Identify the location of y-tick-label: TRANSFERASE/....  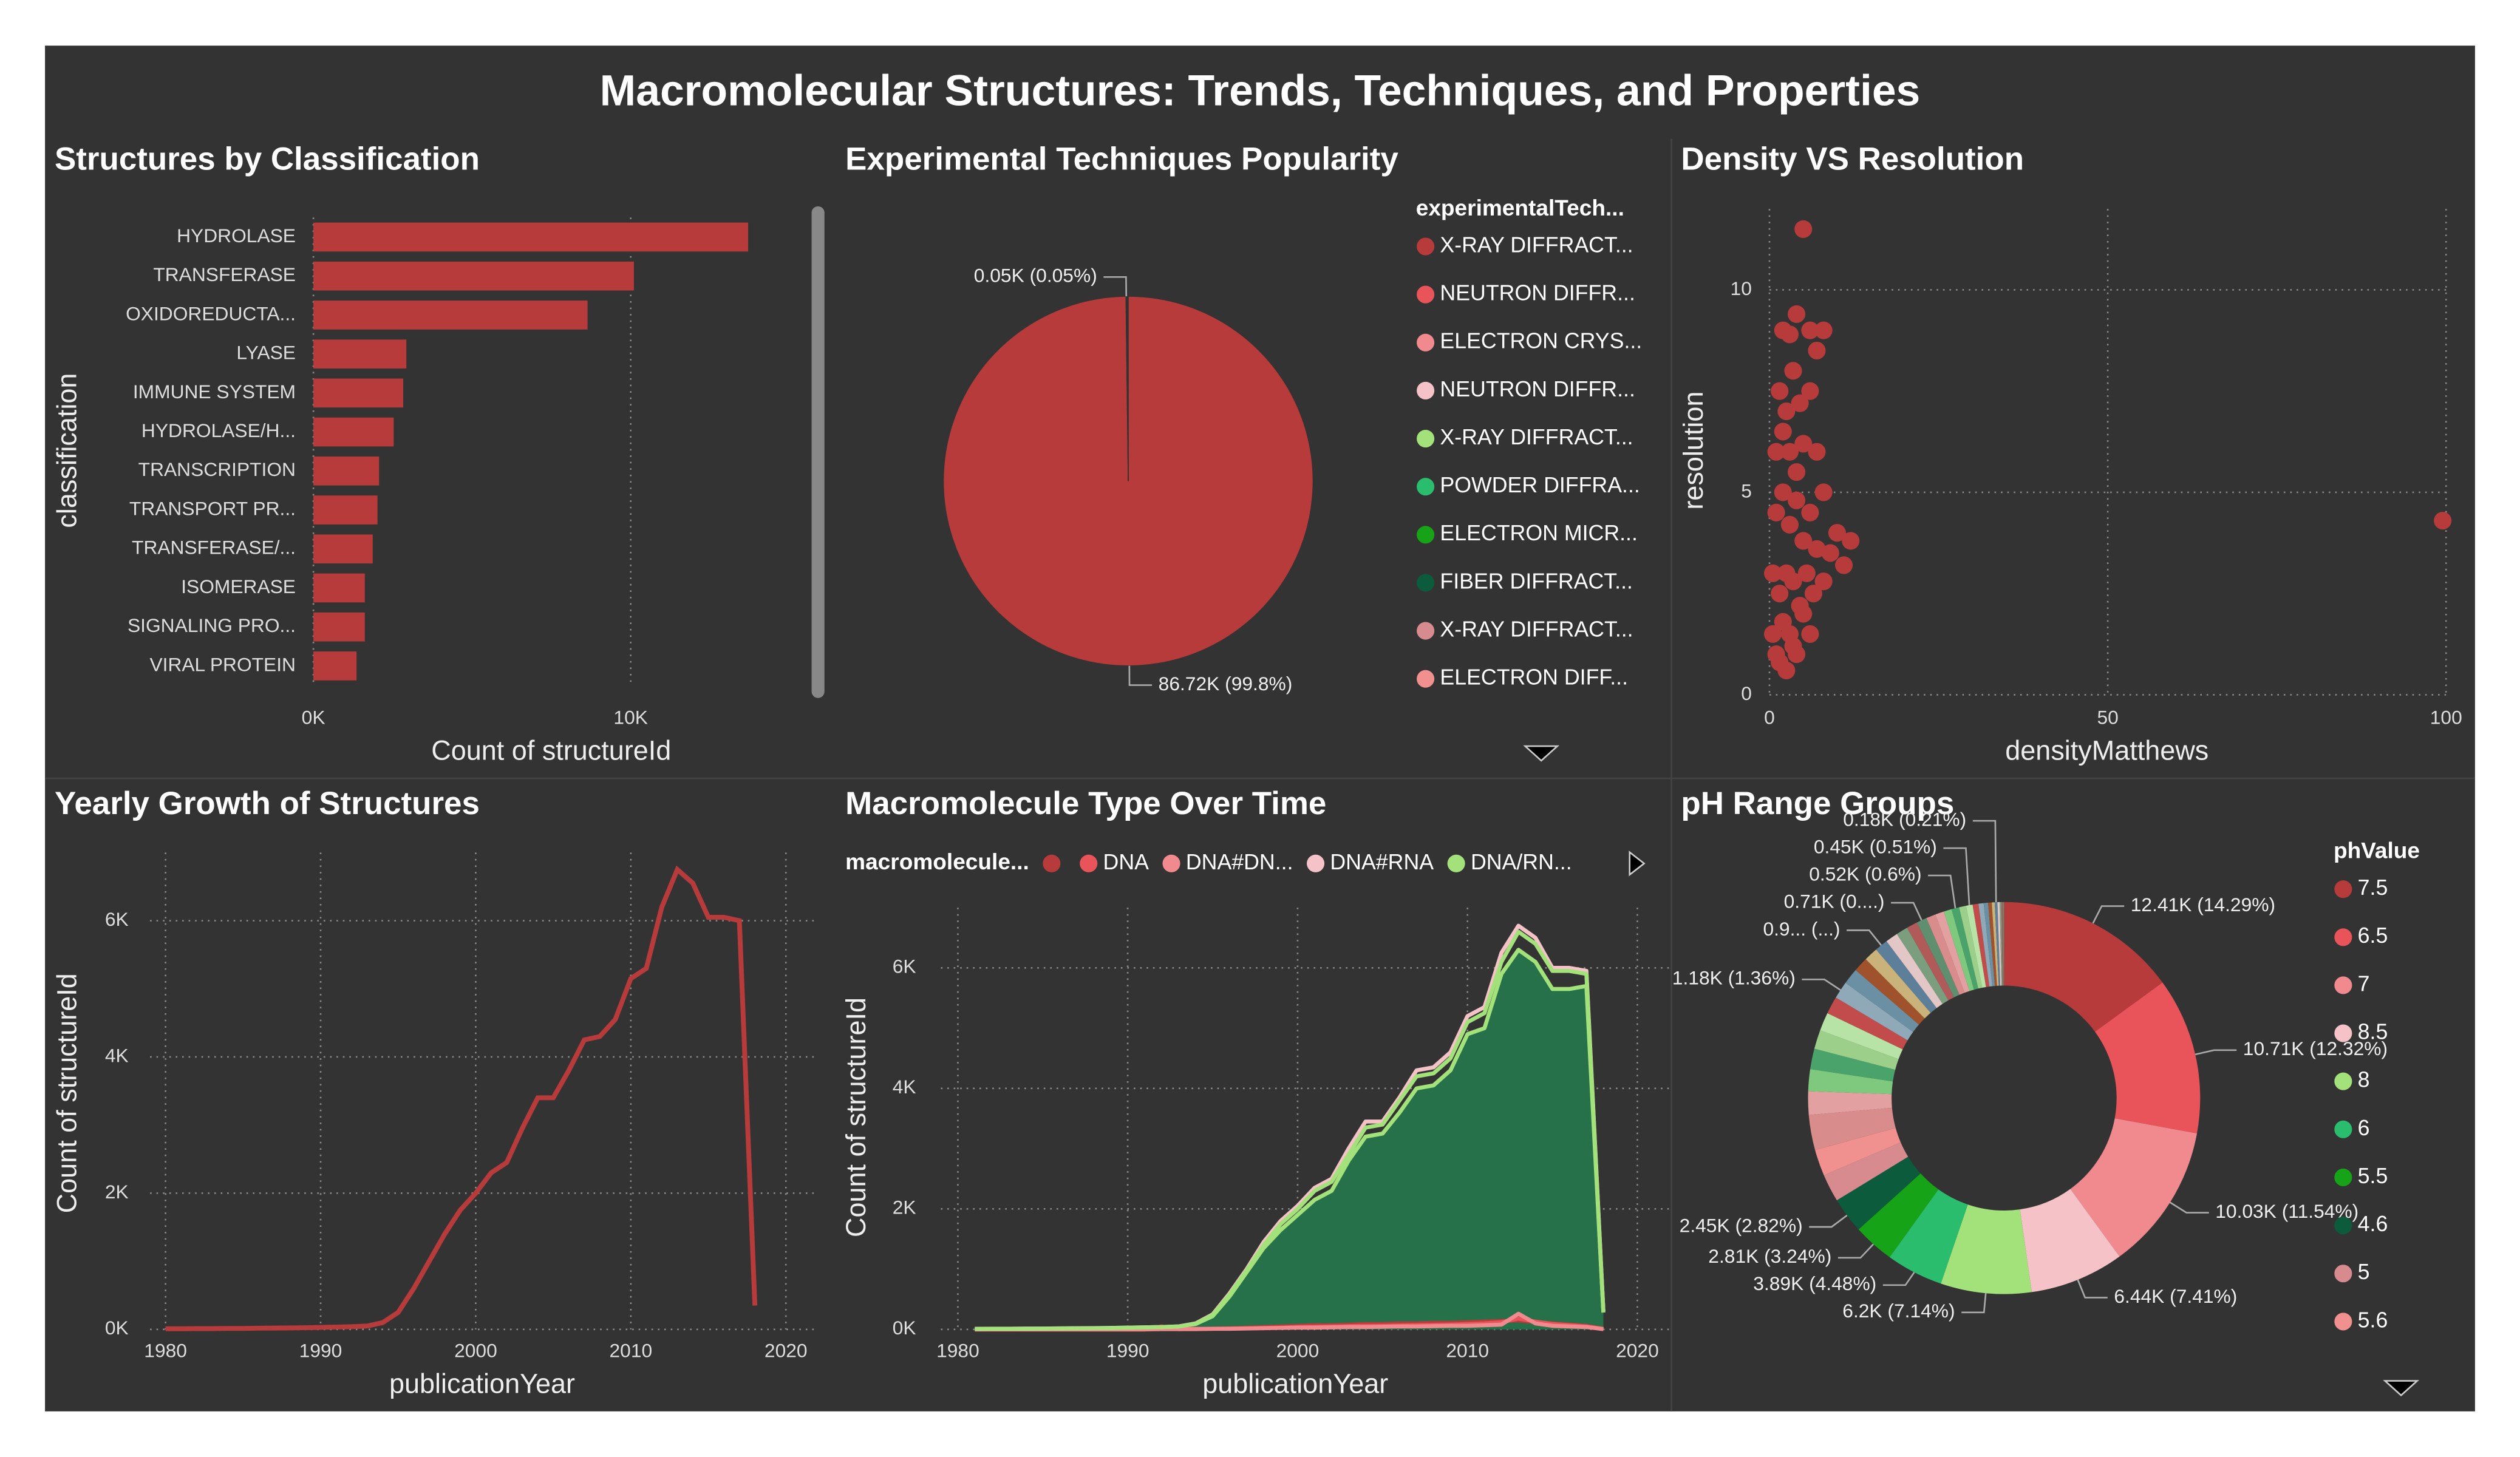
(214, 548).